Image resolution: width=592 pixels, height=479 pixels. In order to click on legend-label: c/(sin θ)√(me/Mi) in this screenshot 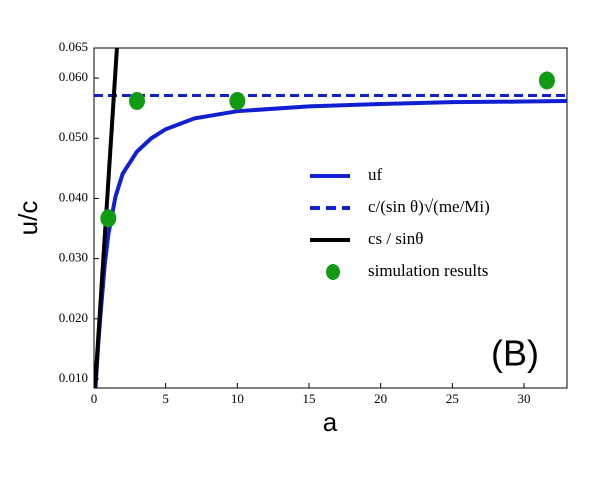, I will do `click(429, 206)`.